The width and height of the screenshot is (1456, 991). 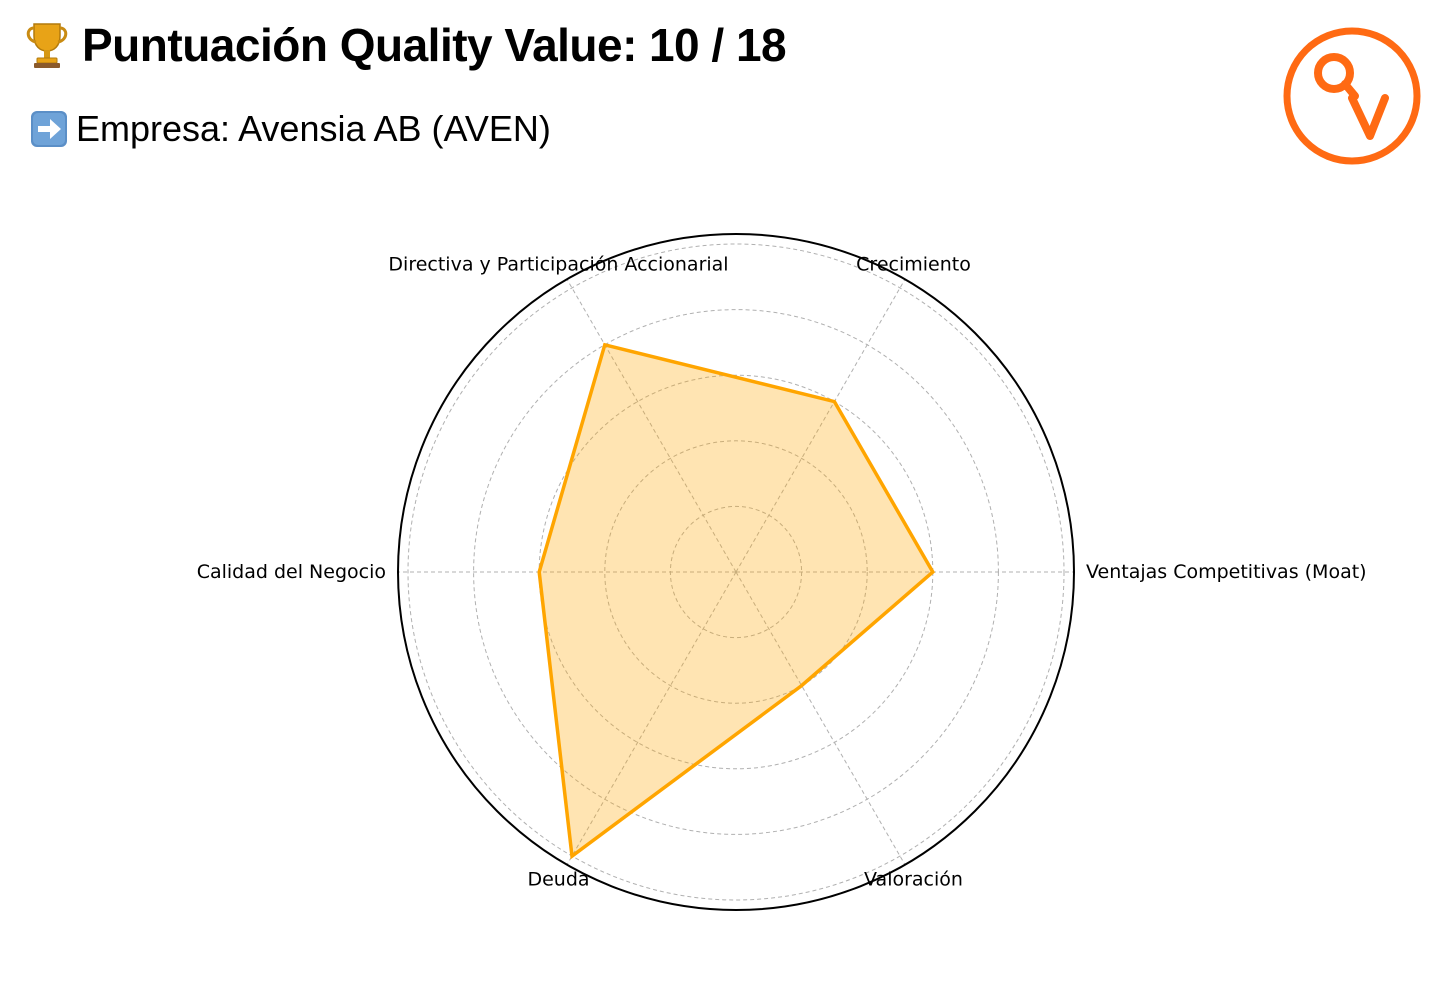 I want to click on header-title: Puntuación Quality Value: 10 / 18, so click(x=405, y=45).